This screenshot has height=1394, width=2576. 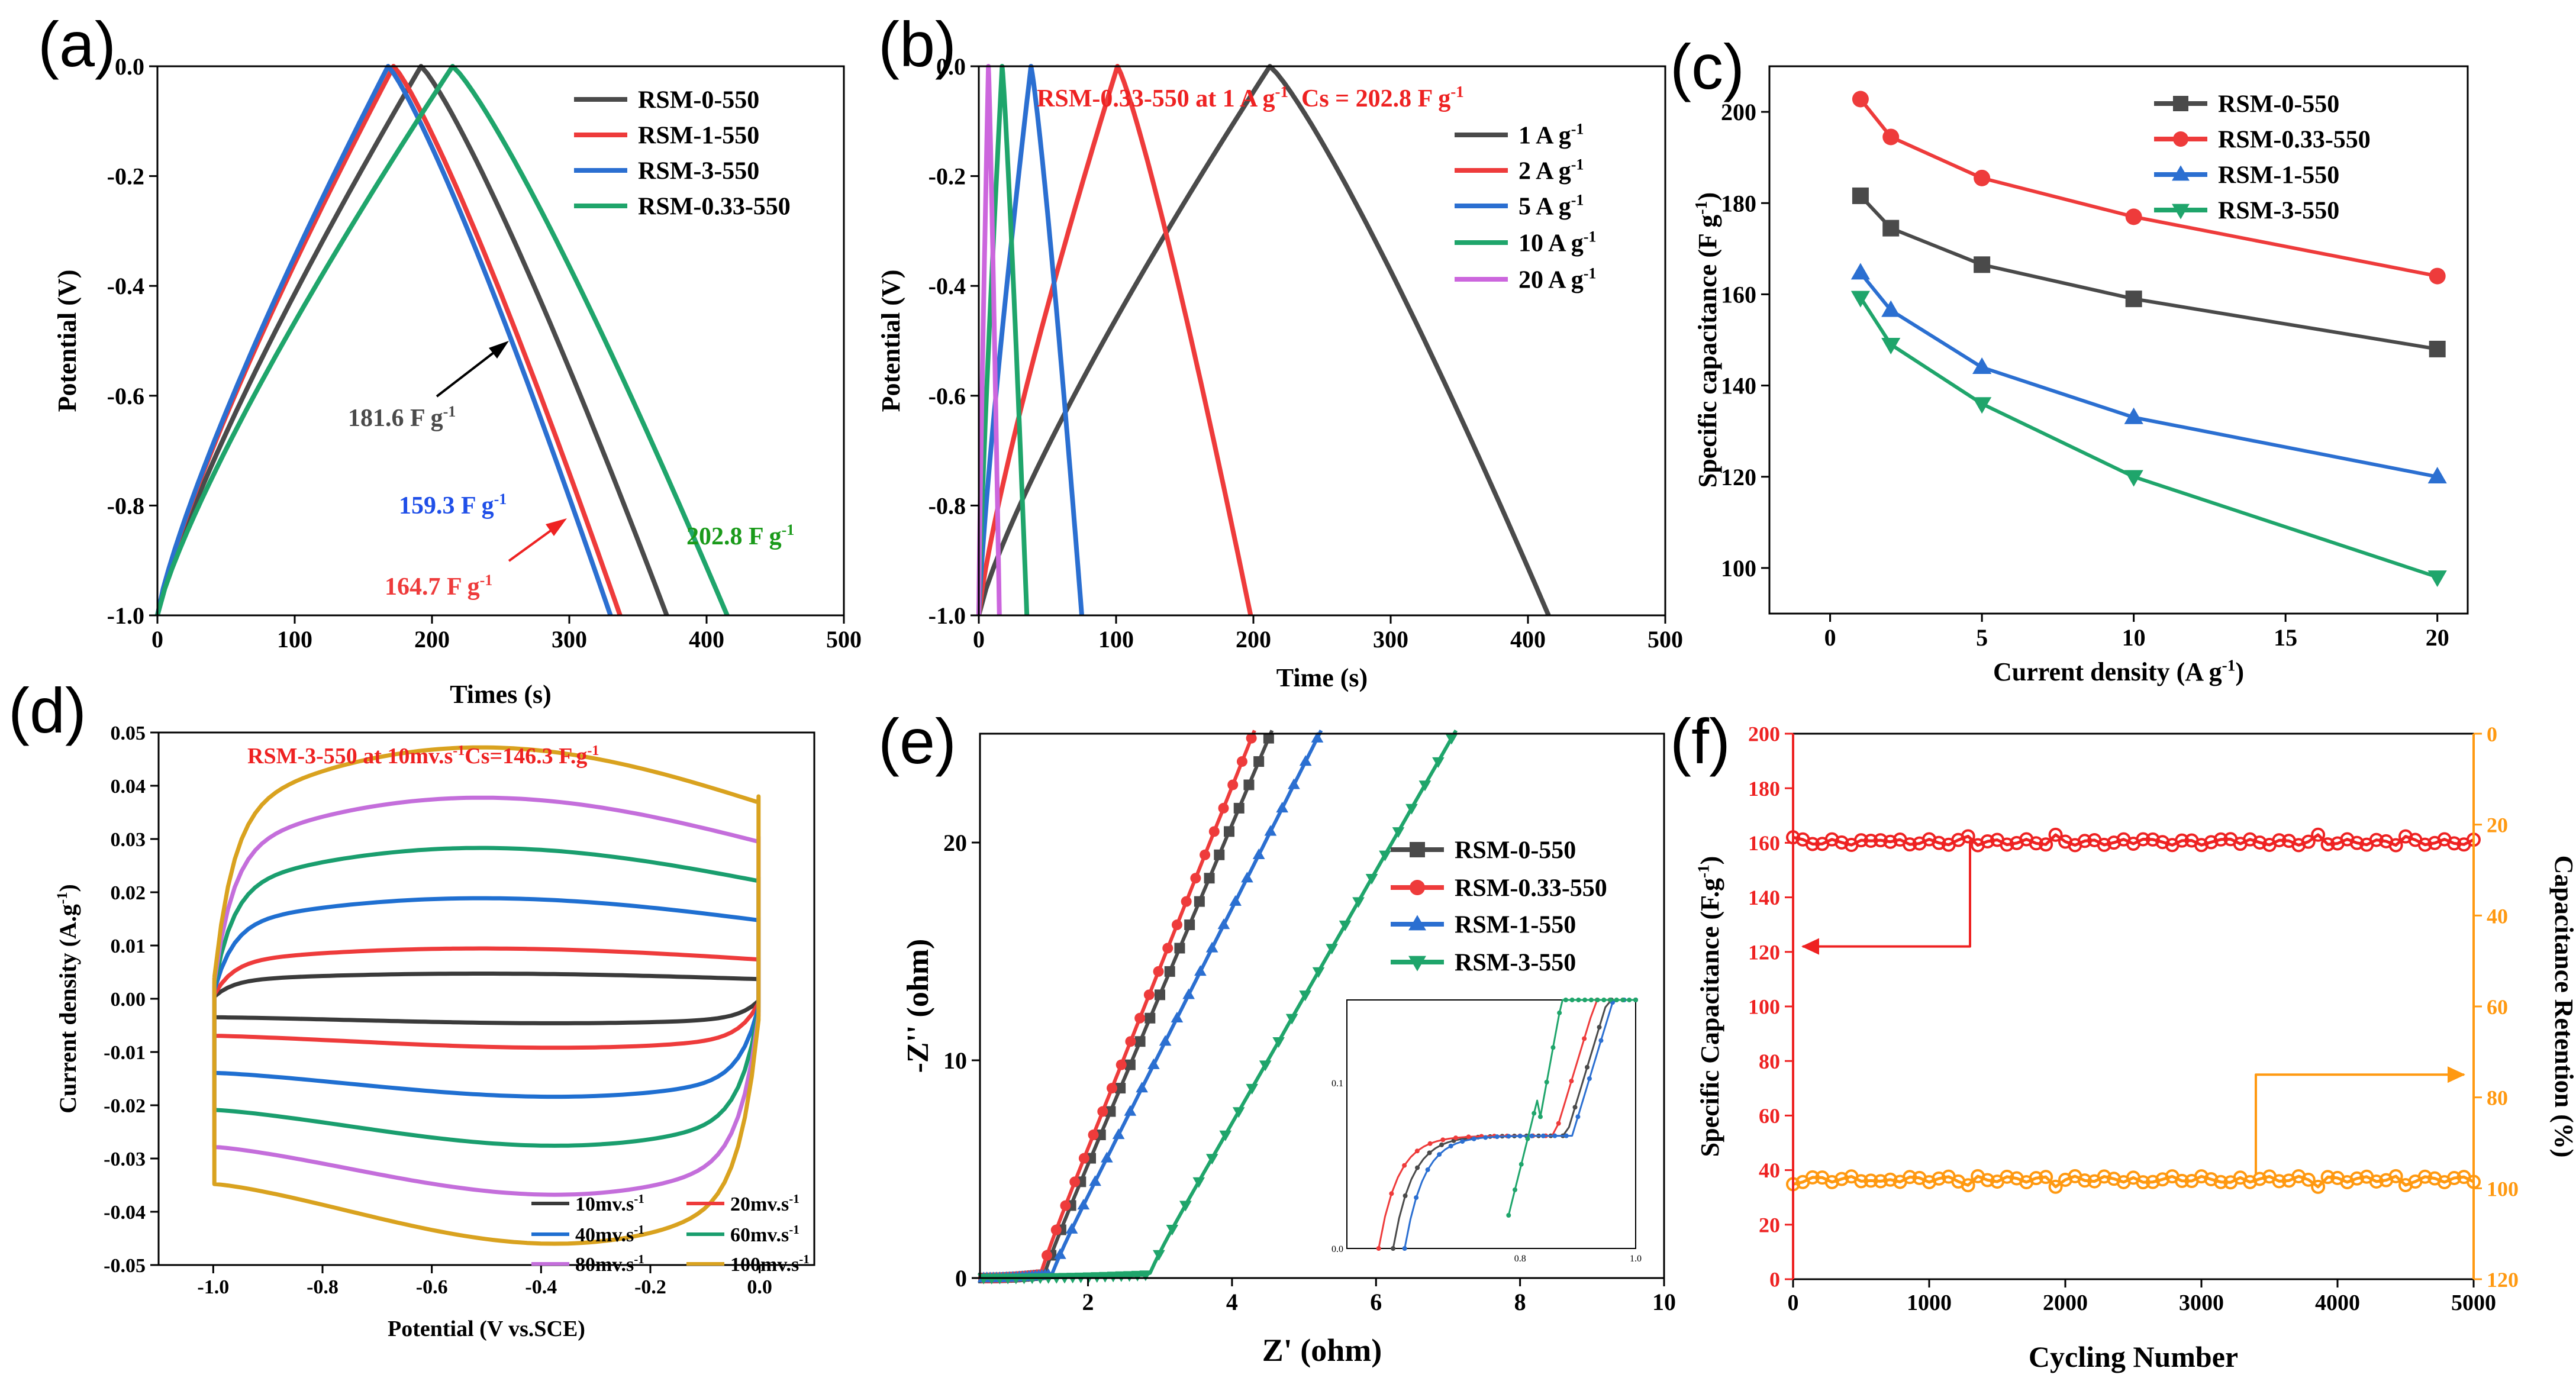 I want to click on a-arrow-1-head, so click(x=556, y=527).